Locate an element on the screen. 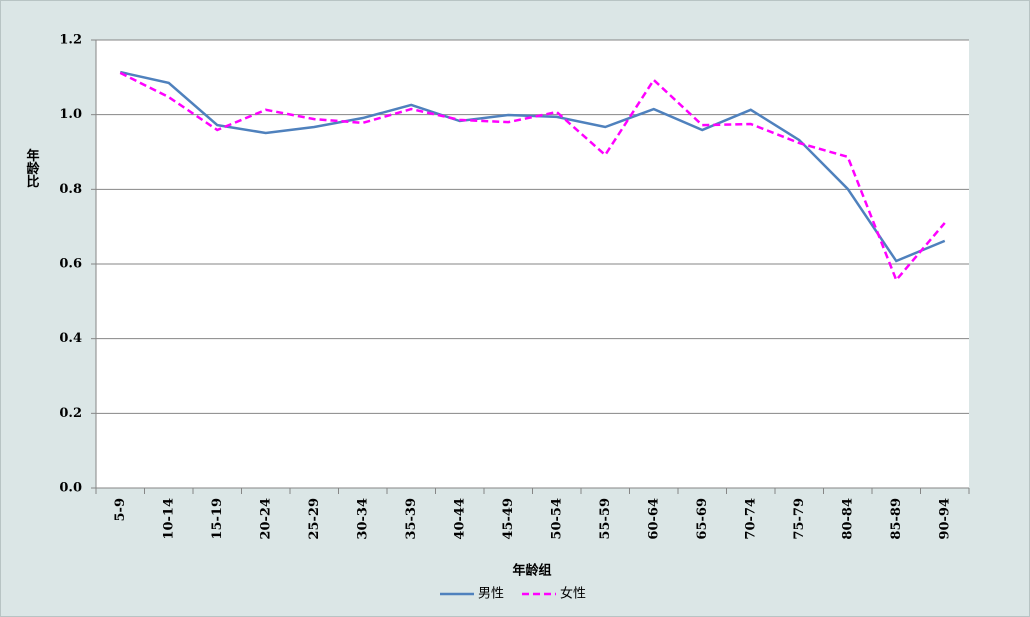  y-tick-label: 0.0 is located at coordinates (70, 488).